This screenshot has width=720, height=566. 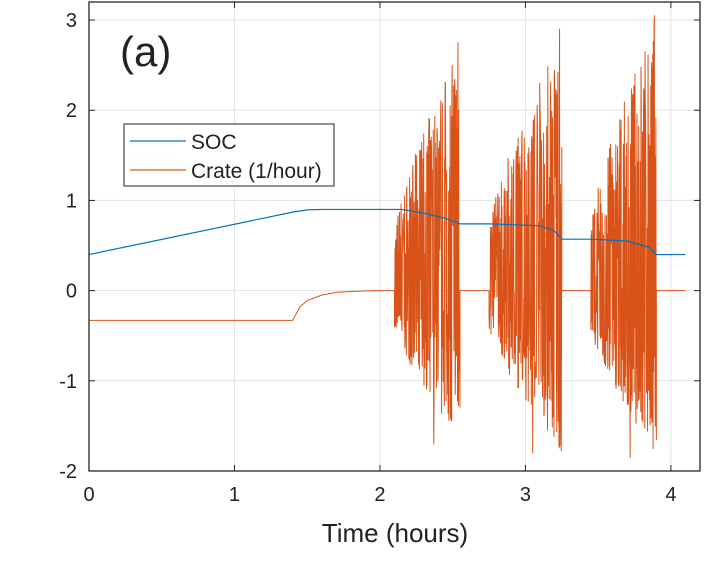 What do you see at coordinates (145, 51) in the screenshot?
I see `panel-label: (a)` at bounding box center [145, 51].